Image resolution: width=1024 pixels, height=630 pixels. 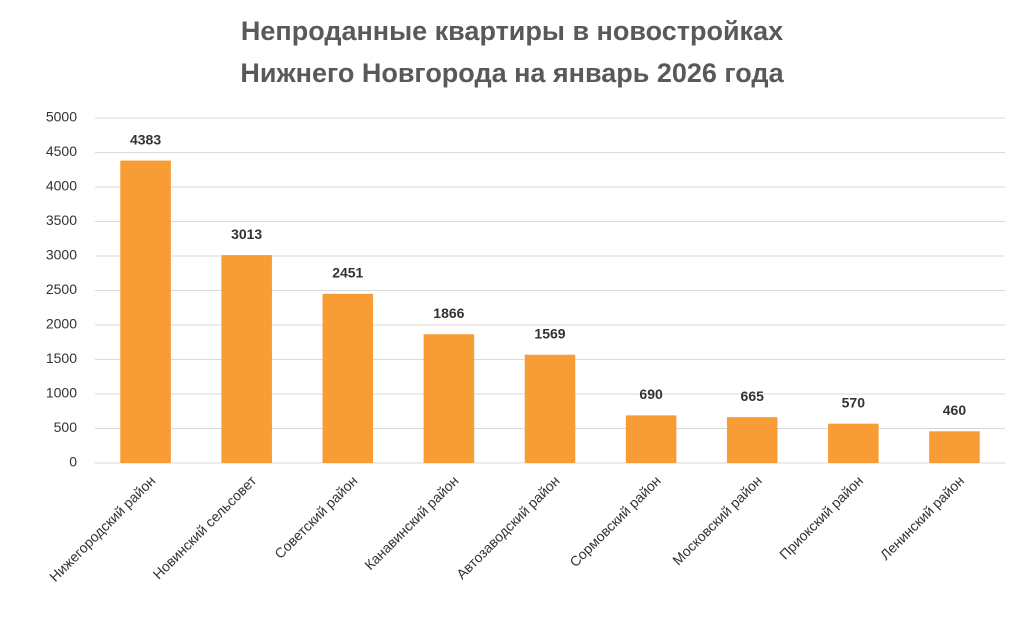 I want to click on y-tick-label: 2500, so click(x=61, y=289).